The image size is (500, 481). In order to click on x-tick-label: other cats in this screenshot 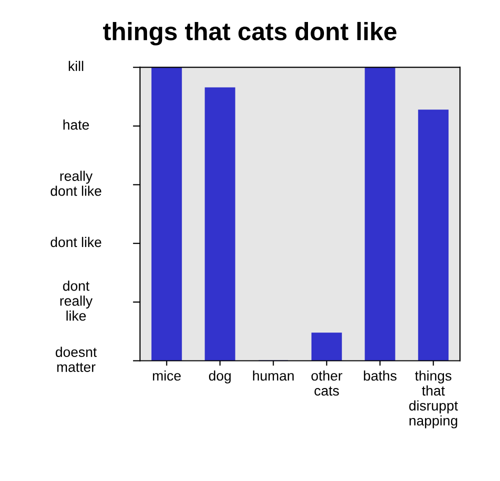, I will do `click(326, 383)`.